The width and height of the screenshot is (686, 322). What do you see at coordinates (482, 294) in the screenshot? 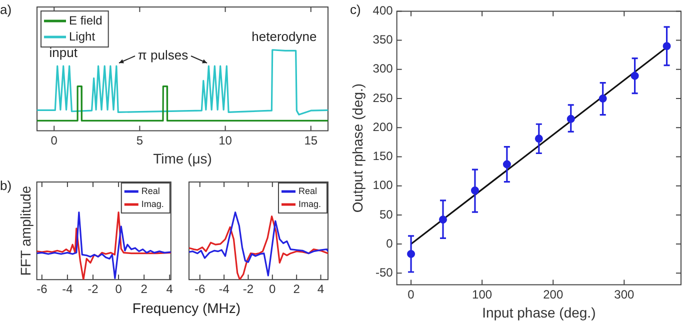
I see `x-tick-label: 100` at bounding box center [482, 294].